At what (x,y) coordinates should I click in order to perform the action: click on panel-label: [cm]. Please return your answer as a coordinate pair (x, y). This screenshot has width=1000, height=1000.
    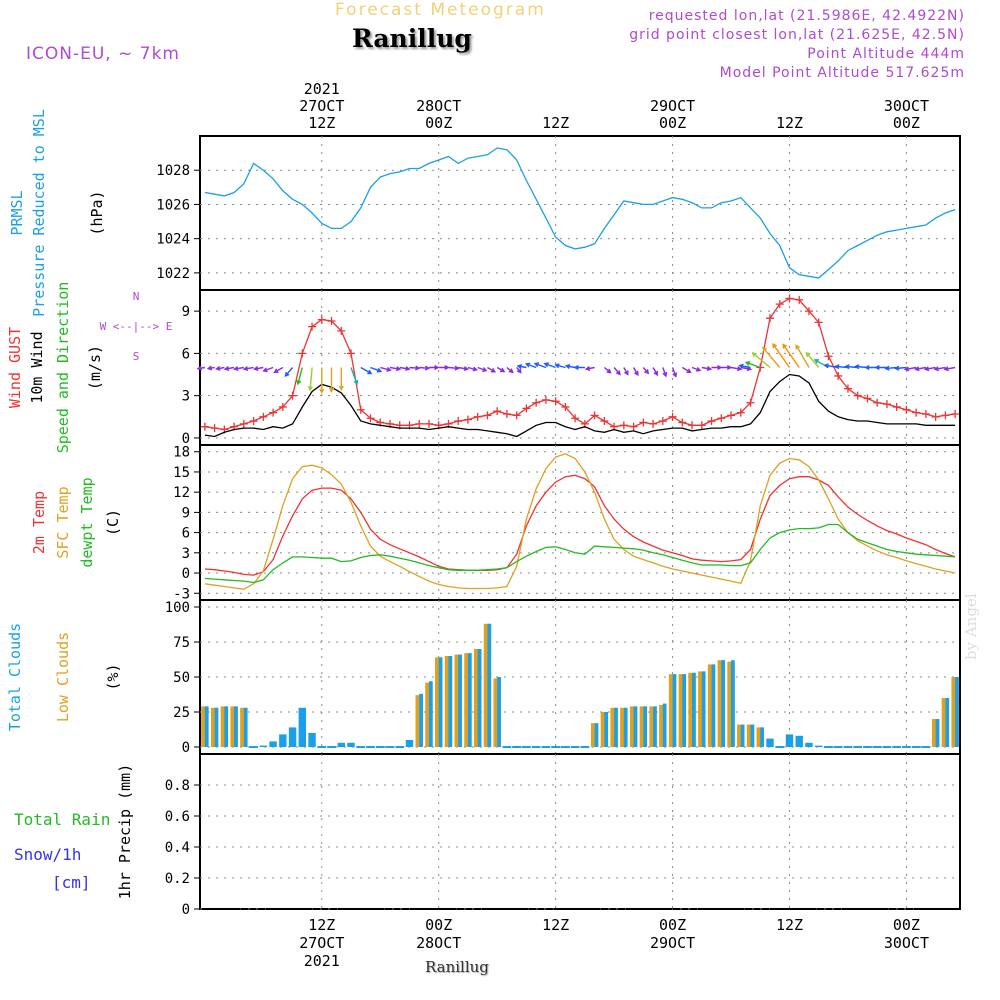
    Looking at the image, I should click on (71, 882).